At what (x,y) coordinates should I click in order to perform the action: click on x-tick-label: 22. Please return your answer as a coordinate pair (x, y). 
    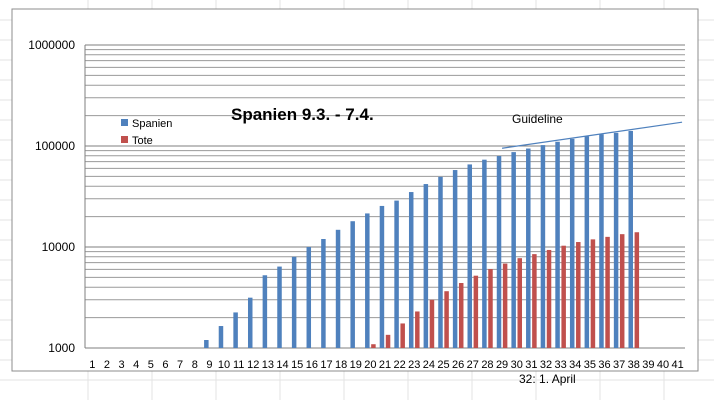
    Looking at the image, I should click on (400, 365).